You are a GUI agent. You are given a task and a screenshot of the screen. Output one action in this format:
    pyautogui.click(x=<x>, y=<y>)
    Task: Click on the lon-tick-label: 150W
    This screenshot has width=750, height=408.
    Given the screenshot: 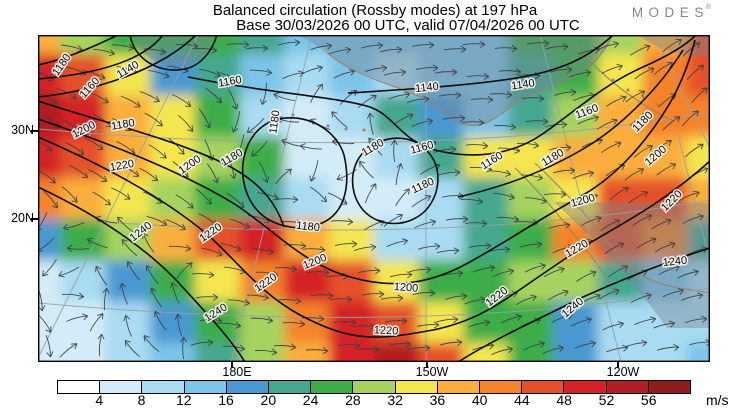 What is the action you would take?
    pyautogui.click(x=432, y=372)
    